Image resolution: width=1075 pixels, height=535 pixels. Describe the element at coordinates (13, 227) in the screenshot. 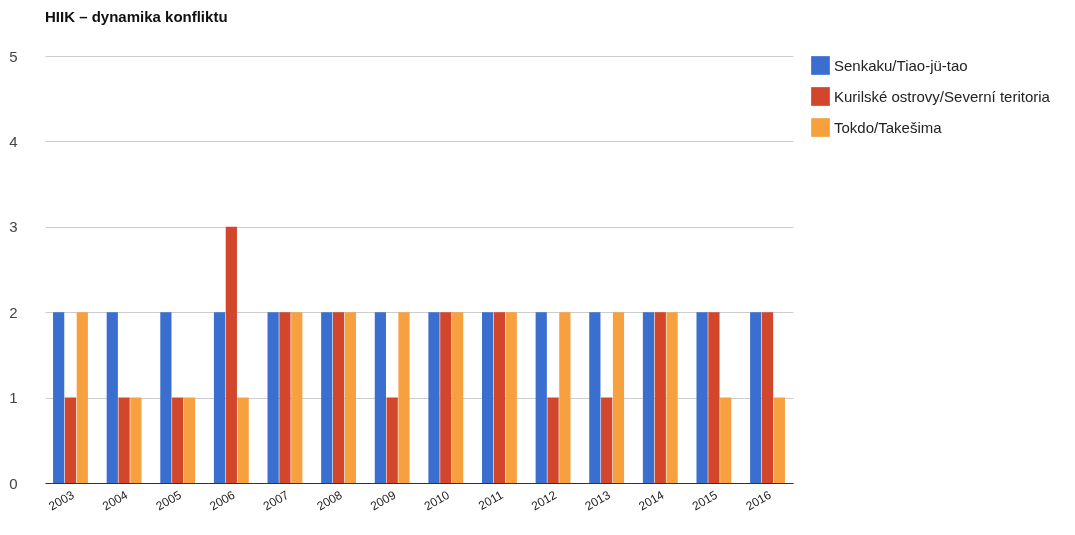

I see `y-tick-label: 3` at that location.